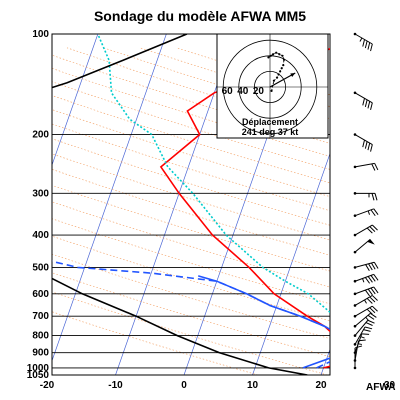 The width and height of the screenshot is (400, 400). Describe the element at coordinates (40, 34) in the screenshot. I see `y-tick-label: 100` at that location.